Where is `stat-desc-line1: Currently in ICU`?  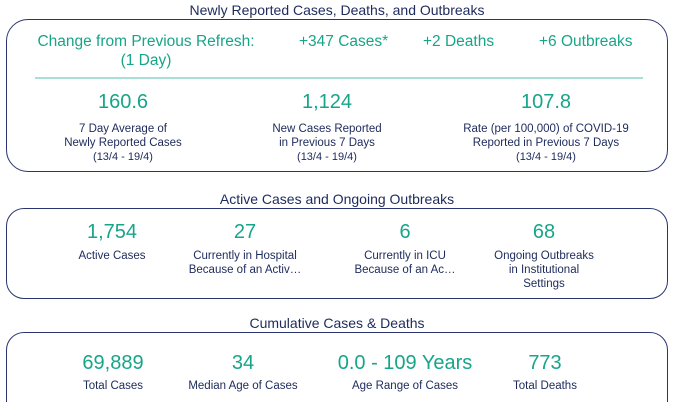 stat-desc-line1: Currently in ICU is located at coordinates (405, 256).